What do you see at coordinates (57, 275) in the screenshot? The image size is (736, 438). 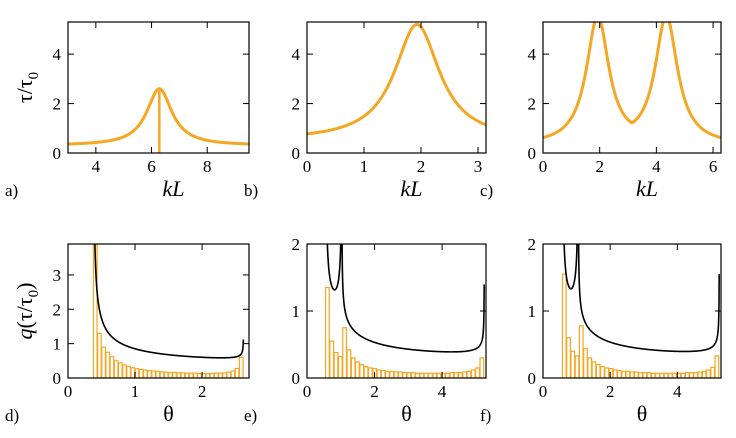 I see `y-tick-label: 3` at bounding box center [57, 275].